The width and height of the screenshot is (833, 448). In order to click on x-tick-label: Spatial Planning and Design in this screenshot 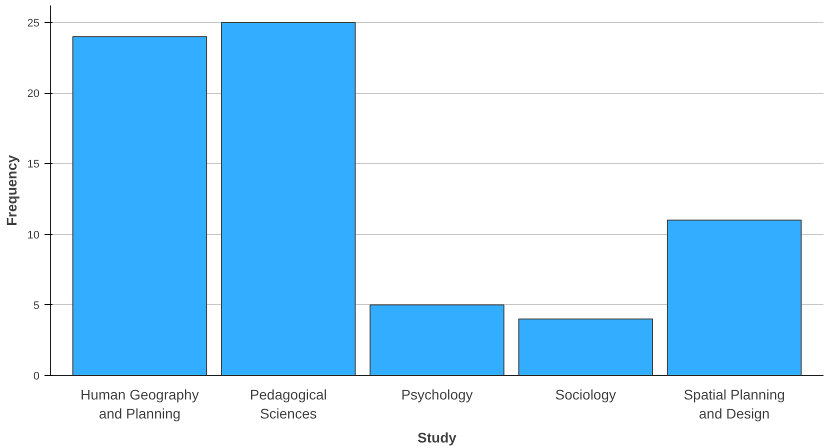, I will do `click(734, 404)`.